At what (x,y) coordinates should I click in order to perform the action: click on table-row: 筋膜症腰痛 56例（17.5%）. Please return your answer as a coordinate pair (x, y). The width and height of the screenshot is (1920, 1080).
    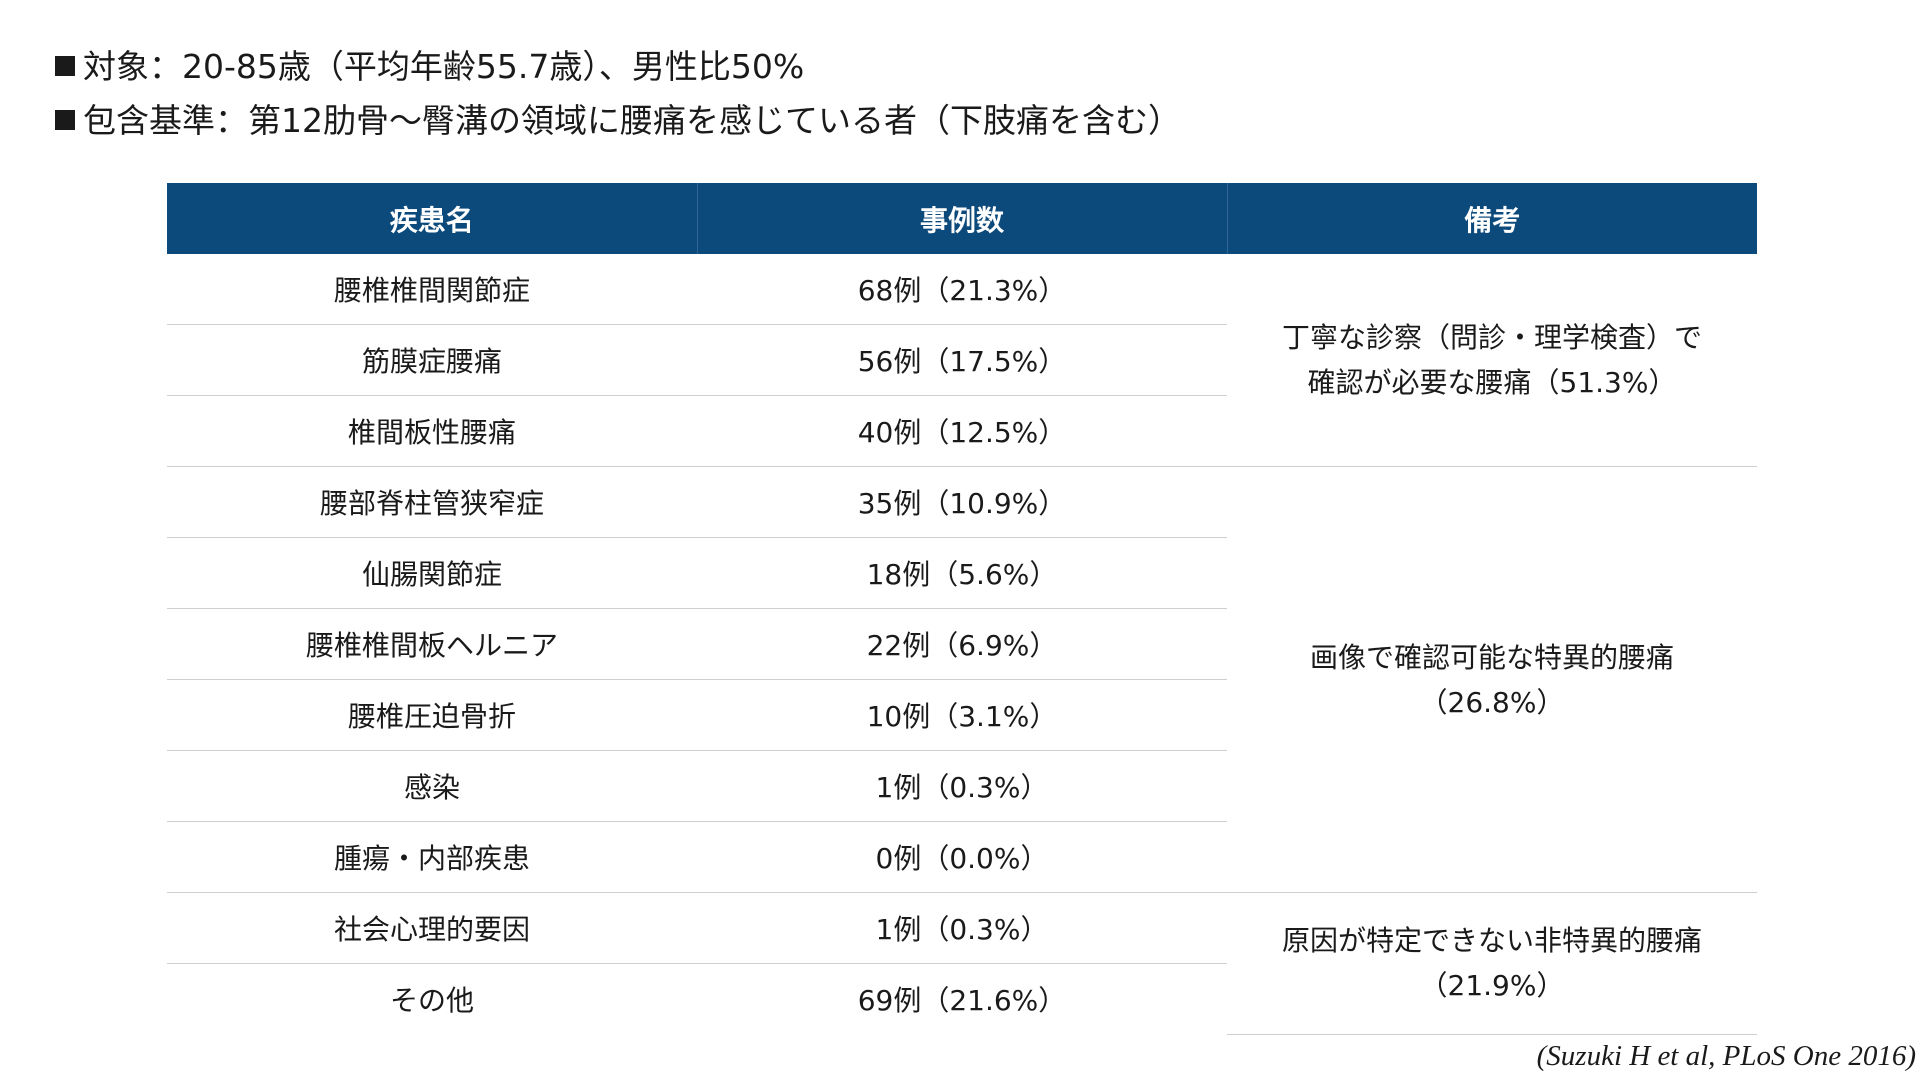
    Looking at the image, I should click on (962, 360).